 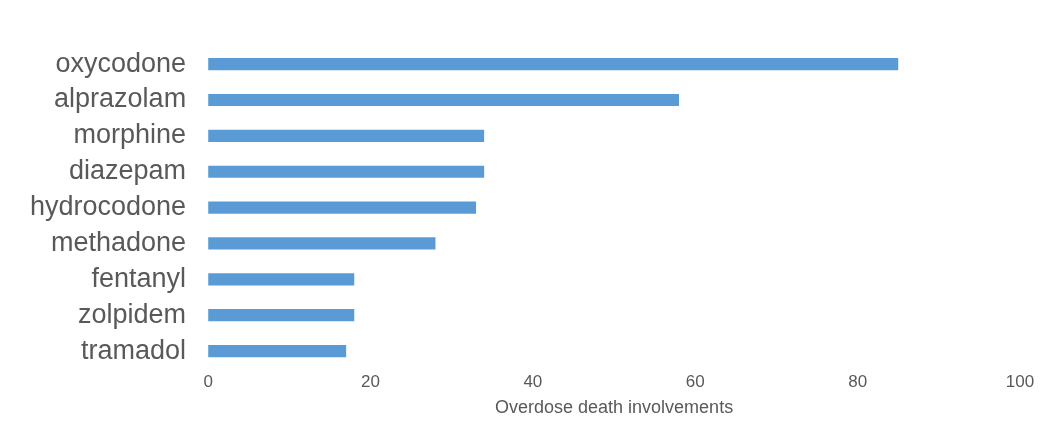 I want to click on y-tick-label: zolpidem, so click(x=132, y=313).